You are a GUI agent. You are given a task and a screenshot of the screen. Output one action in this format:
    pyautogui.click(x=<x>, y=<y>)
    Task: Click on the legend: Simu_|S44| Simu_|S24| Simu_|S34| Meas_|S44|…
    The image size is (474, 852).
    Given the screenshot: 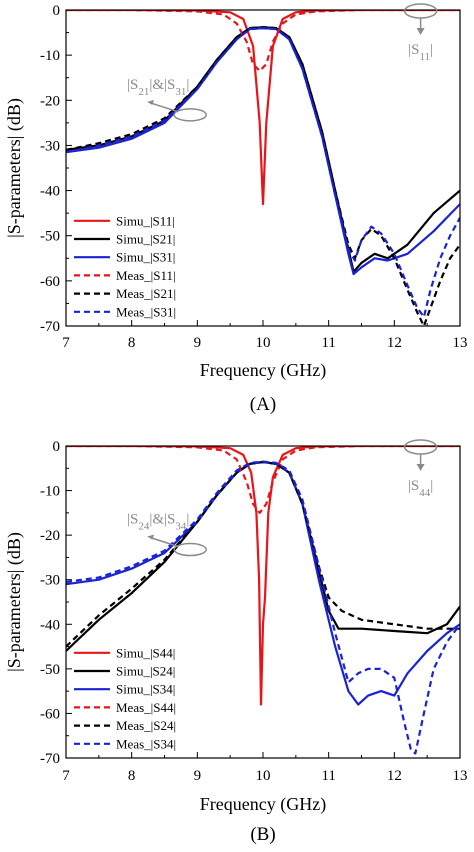 What is the action you would take?
    pyautogui.click(x=125, y=698)
    